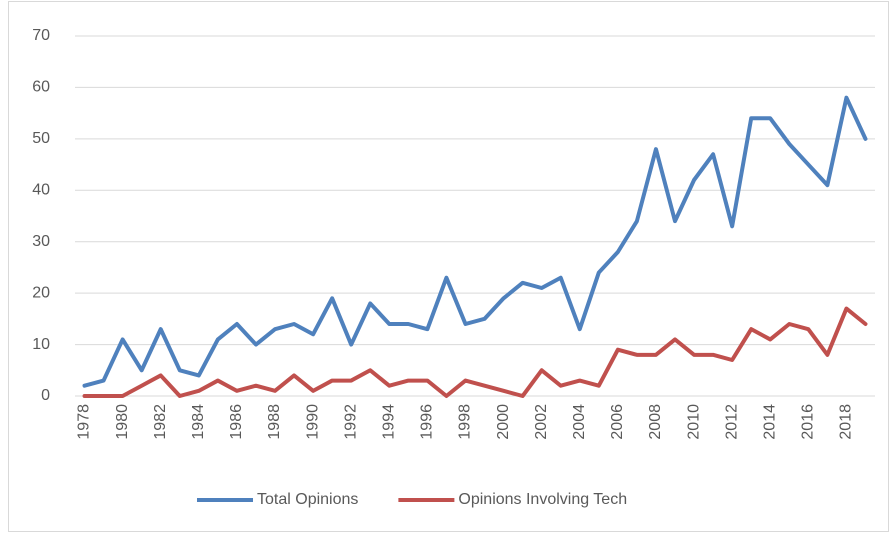  Describe the element at coordinates (808, 422) in the screenshot. I see `x-tick-label: 2016` at that location.